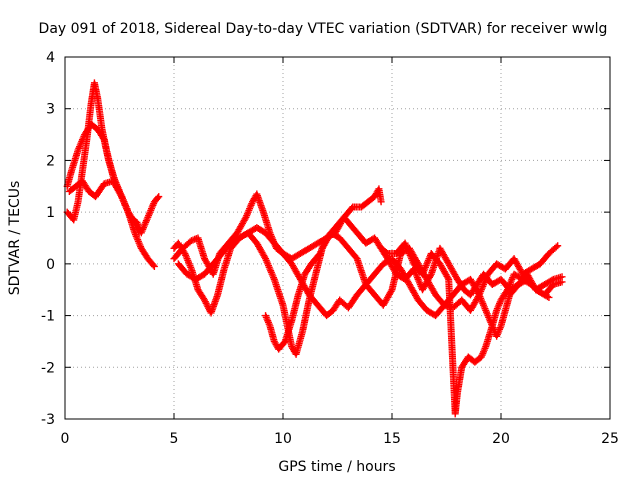 This screenshot has width=640, height=480. What do you see at coordinates (50, 161) in the screenshot?
I see `y-tick-label: 2` at bounding box center [50, 161].